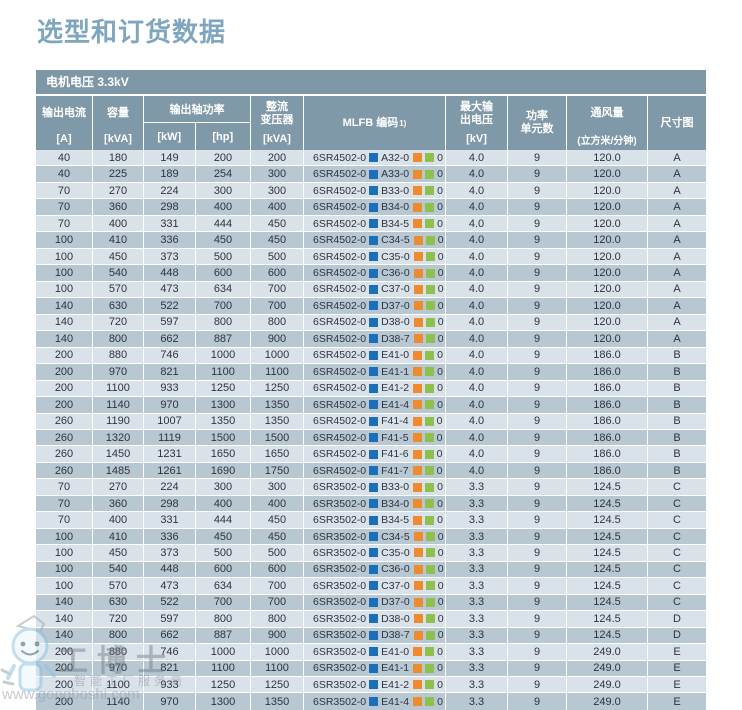  What do you see at coordinates (395, 404) in the screenshot?
I see `mlfb-frame-code: E41-4` at bounding box center [395, 404].